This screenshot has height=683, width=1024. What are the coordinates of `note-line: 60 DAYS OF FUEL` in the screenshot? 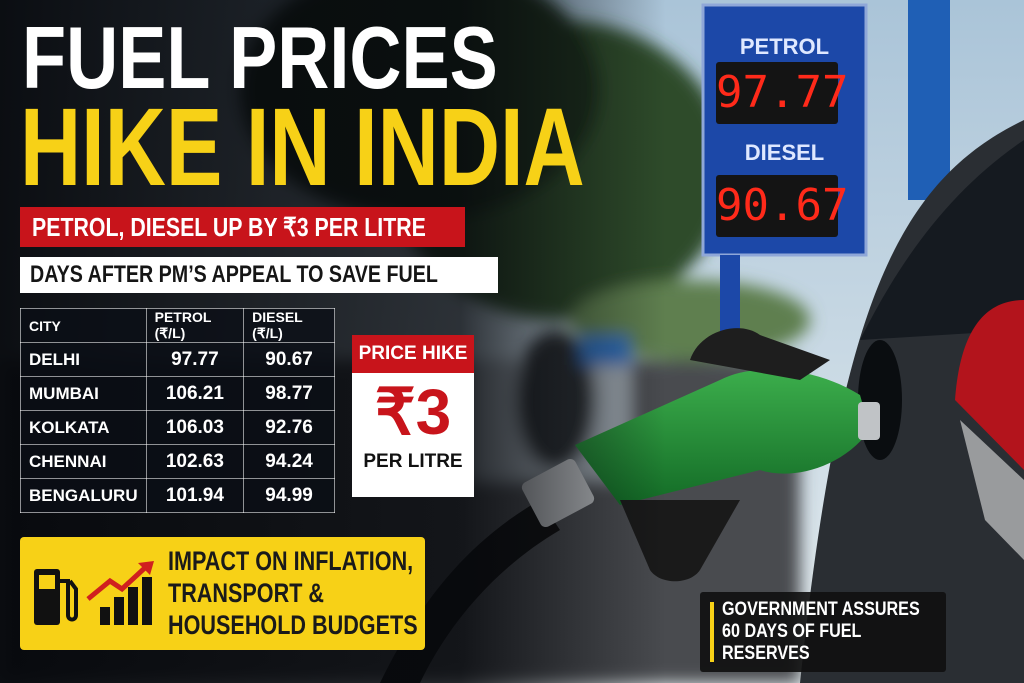 It's located at (792, 631).